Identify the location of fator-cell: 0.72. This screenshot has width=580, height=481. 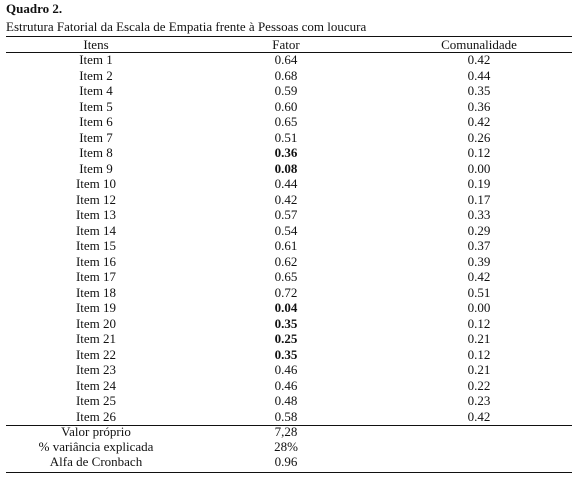
(286, 292).